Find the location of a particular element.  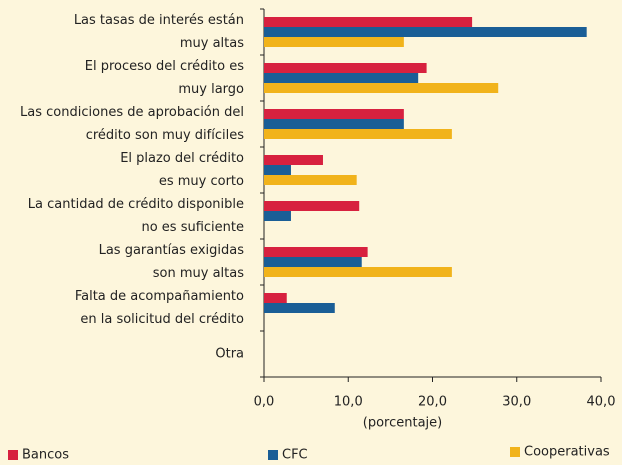

legend-label: CFC is located at coordinates (295, 455).